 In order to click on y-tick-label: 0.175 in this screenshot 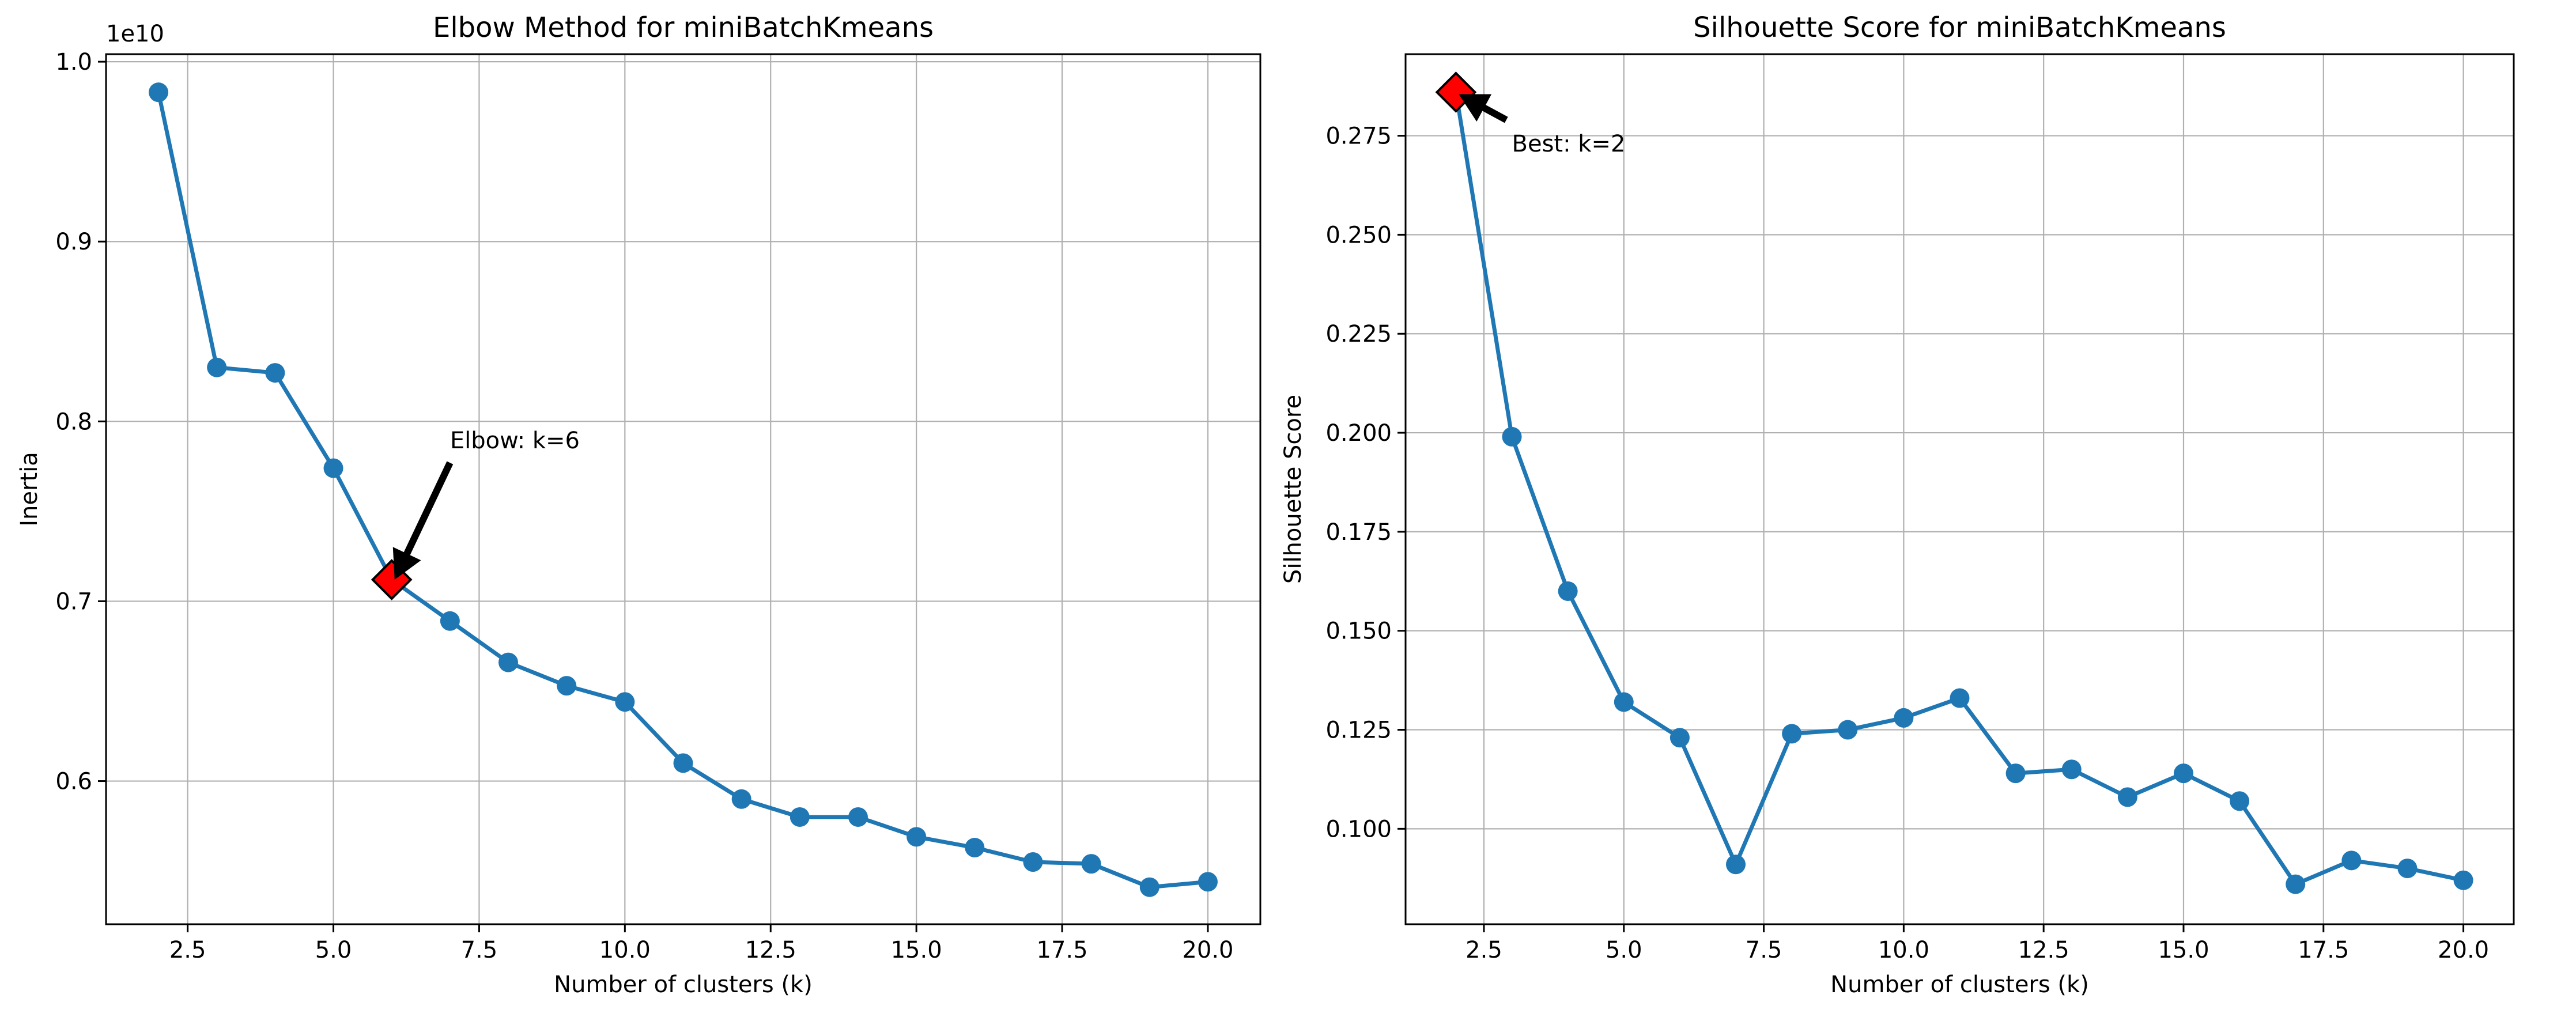, I will do `click(1358, 532)`.